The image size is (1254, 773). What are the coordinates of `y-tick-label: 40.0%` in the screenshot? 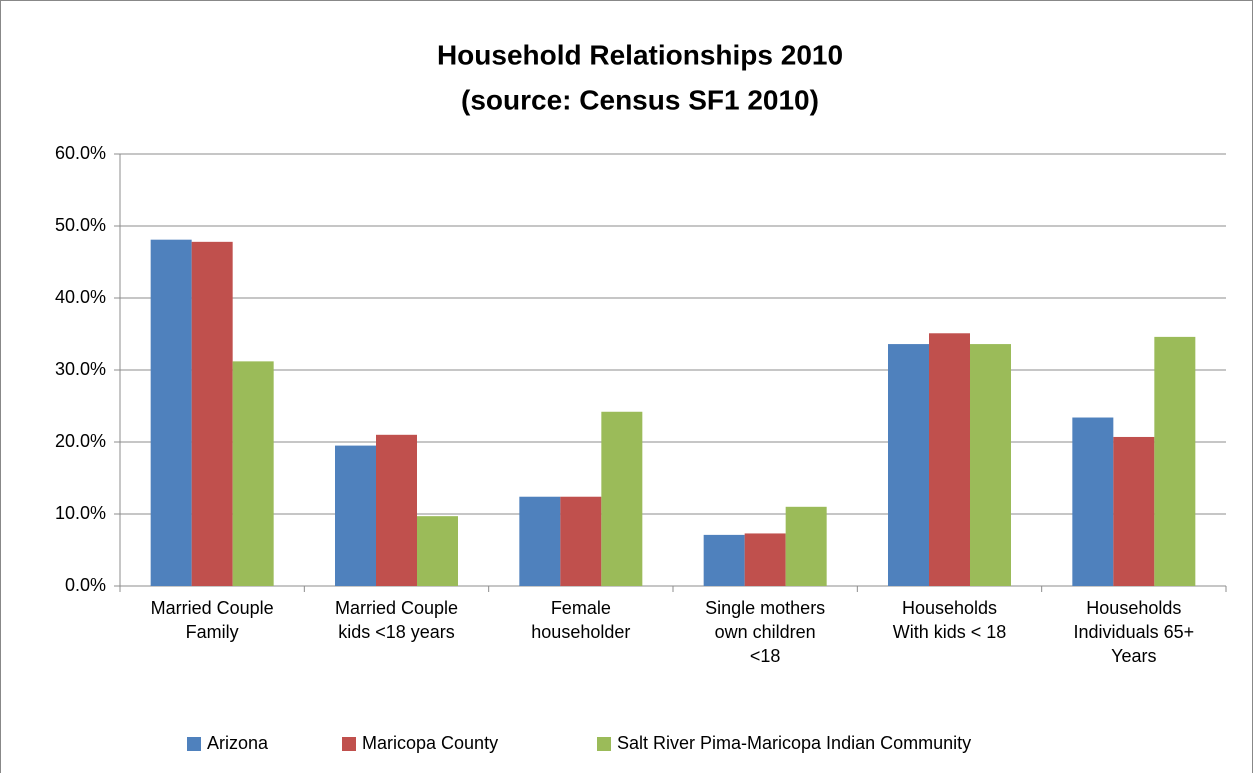 It's located at (80, 297).